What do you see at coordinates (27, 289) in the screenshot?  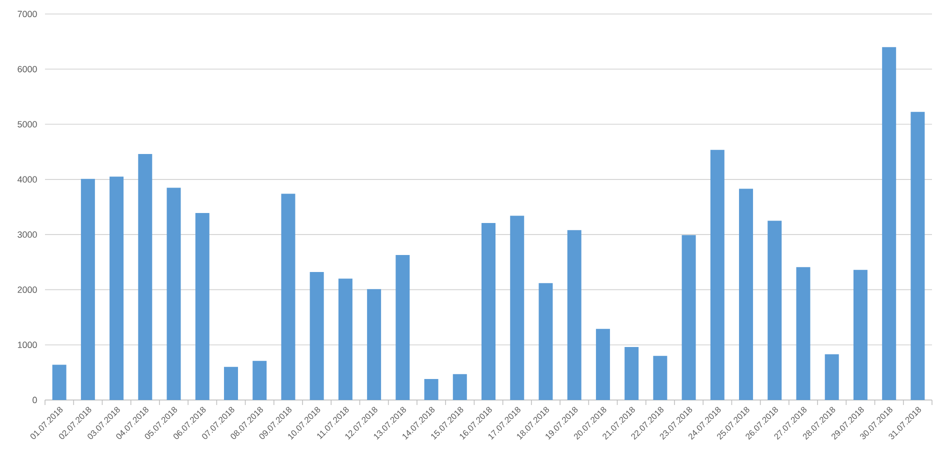 I see `y-tick-label: 2000` at bounding box center [27, 289].